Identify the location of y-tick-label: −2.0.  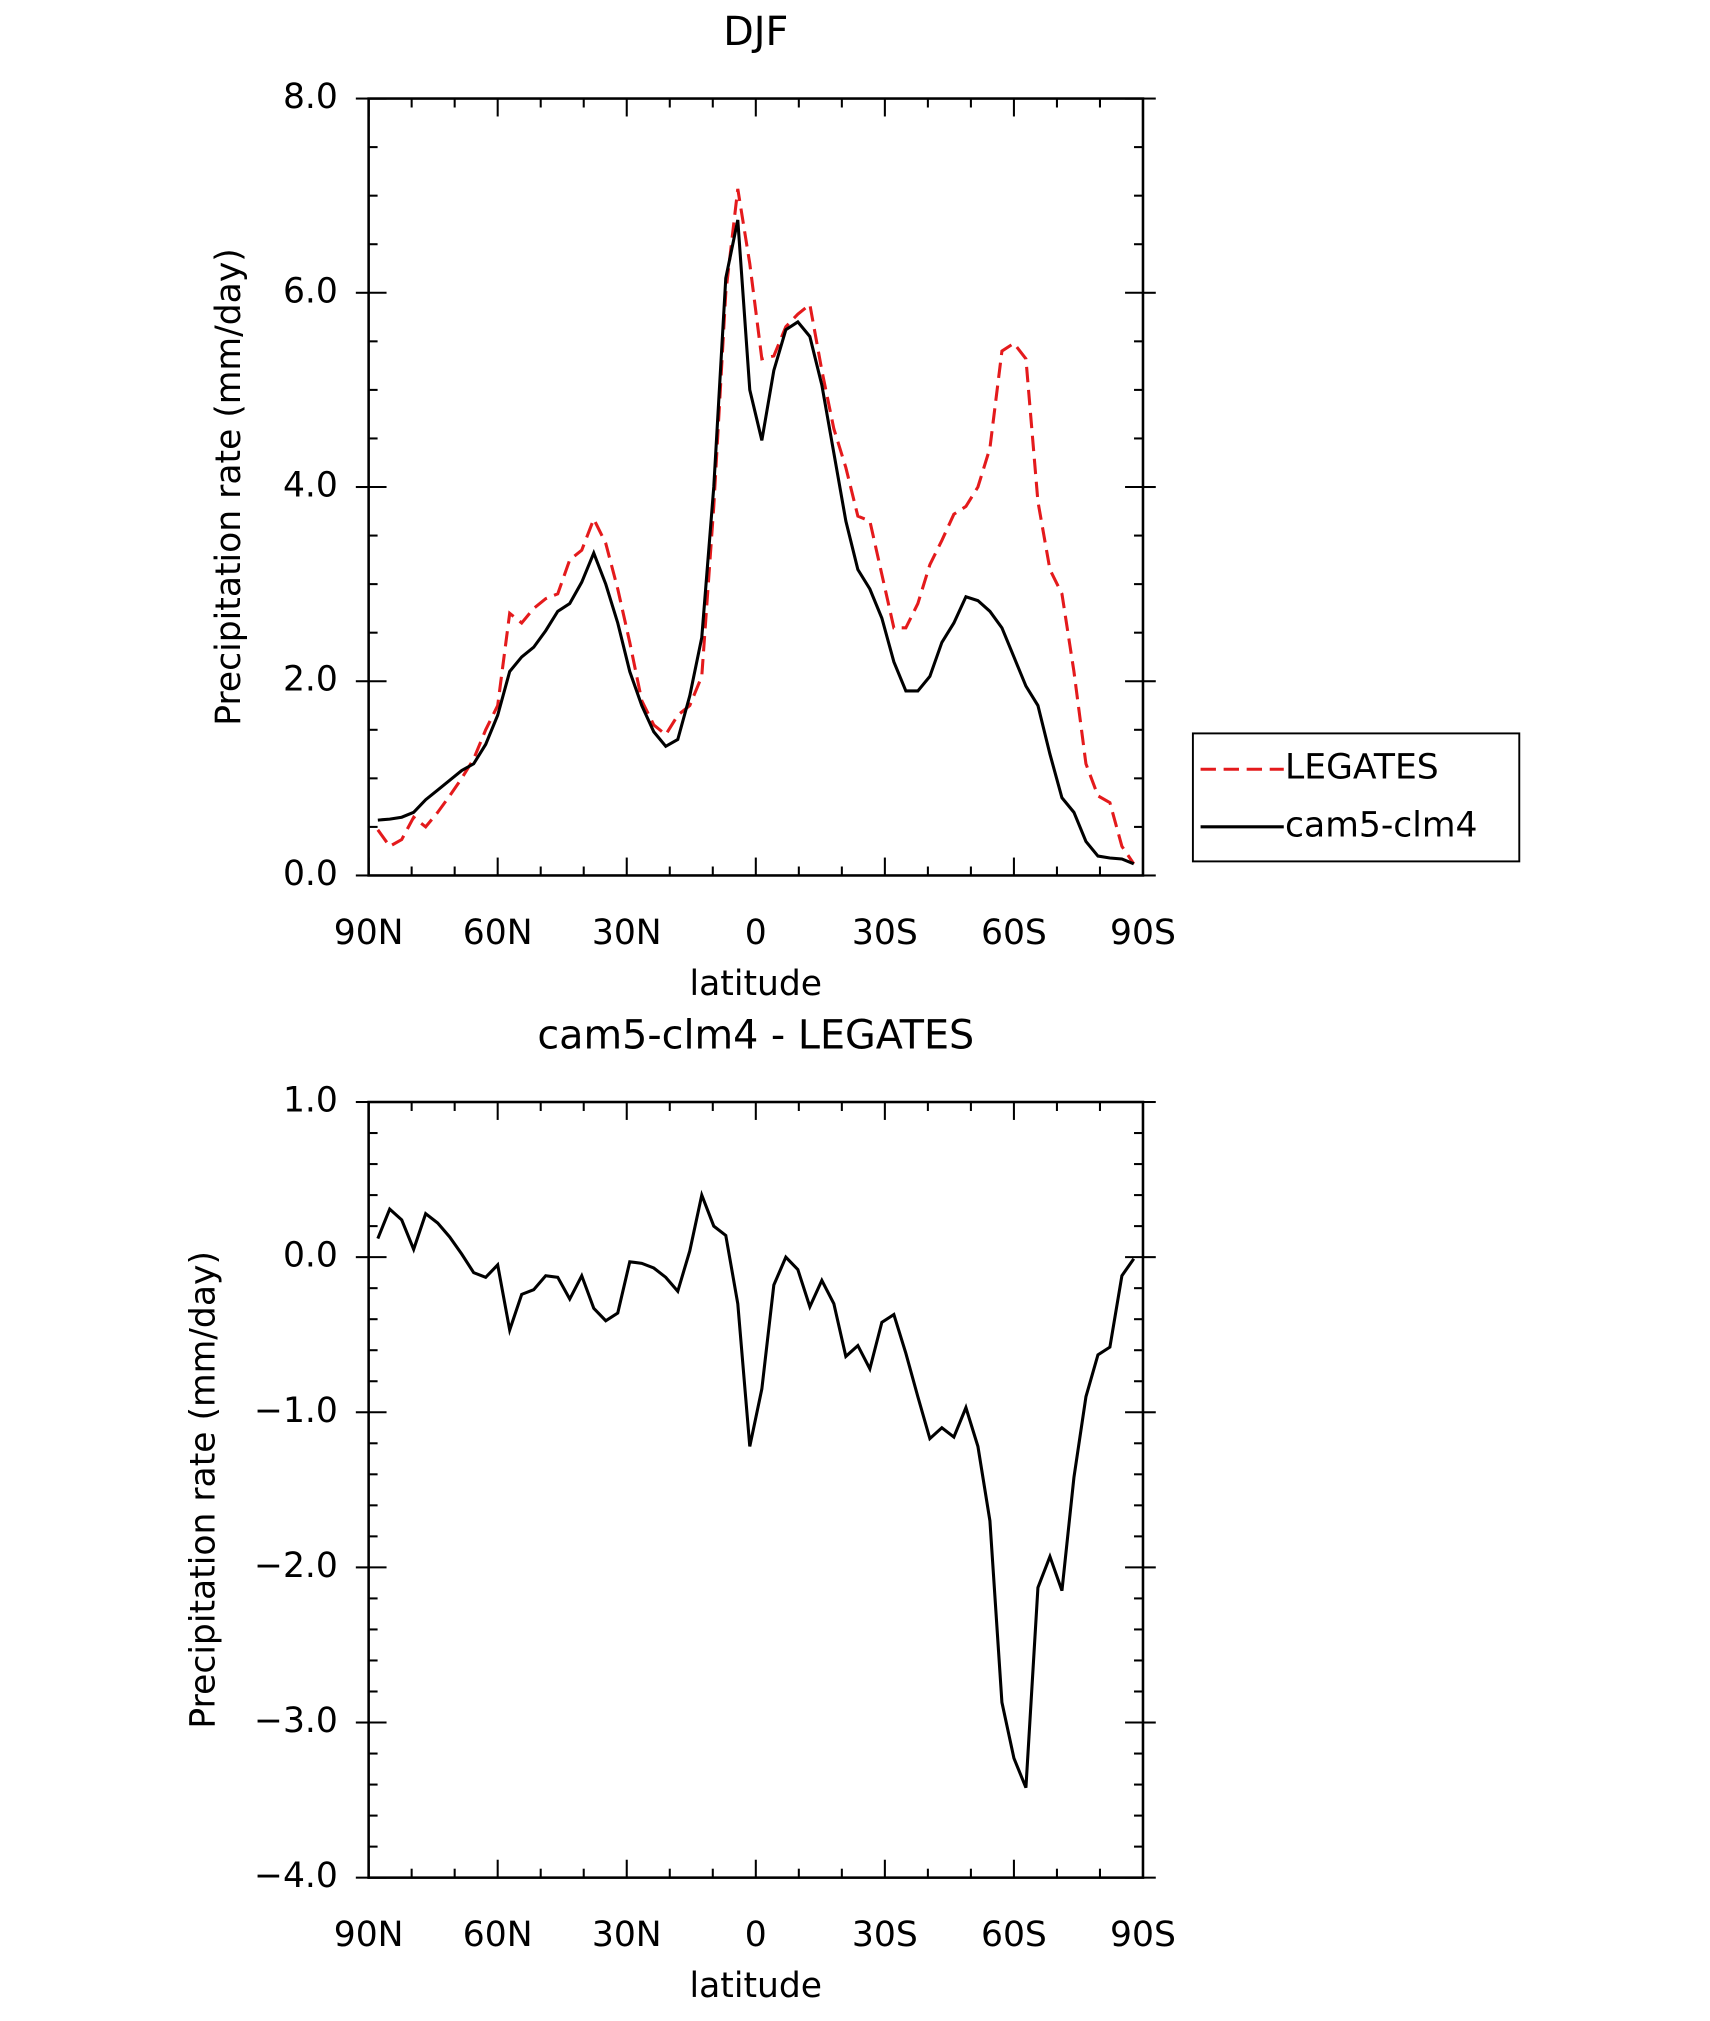
(296, 1566).